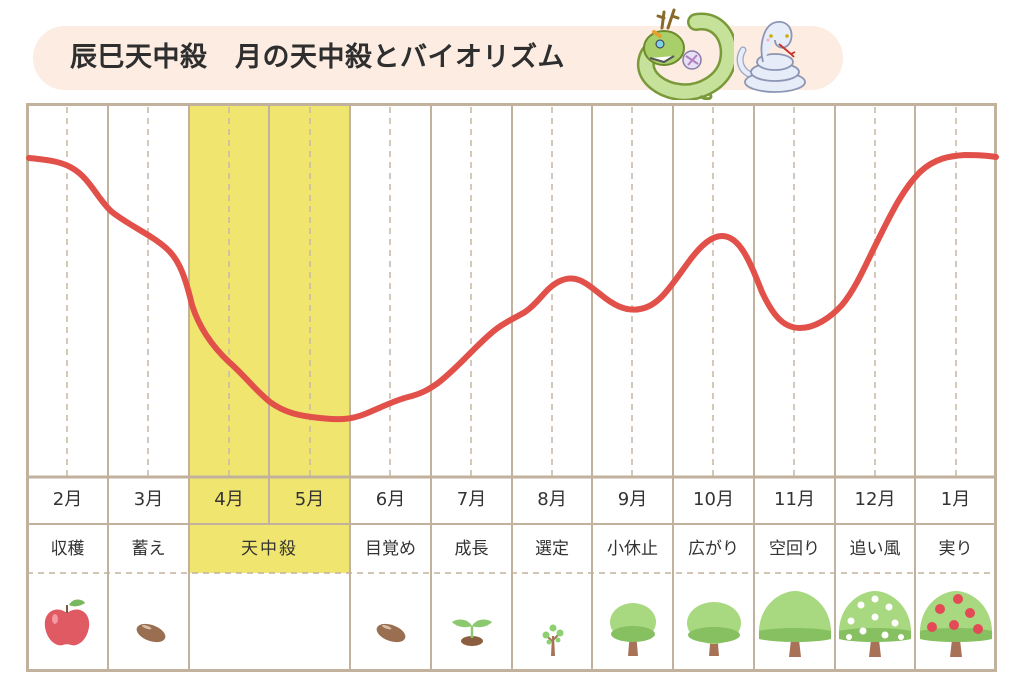 The height and width of the screenshot is (693, 1024). What do you see at coordinates (713, 549) in the screenshot?
I see `phase-label-expansion: 広がり` at bounding box center [713, 549].